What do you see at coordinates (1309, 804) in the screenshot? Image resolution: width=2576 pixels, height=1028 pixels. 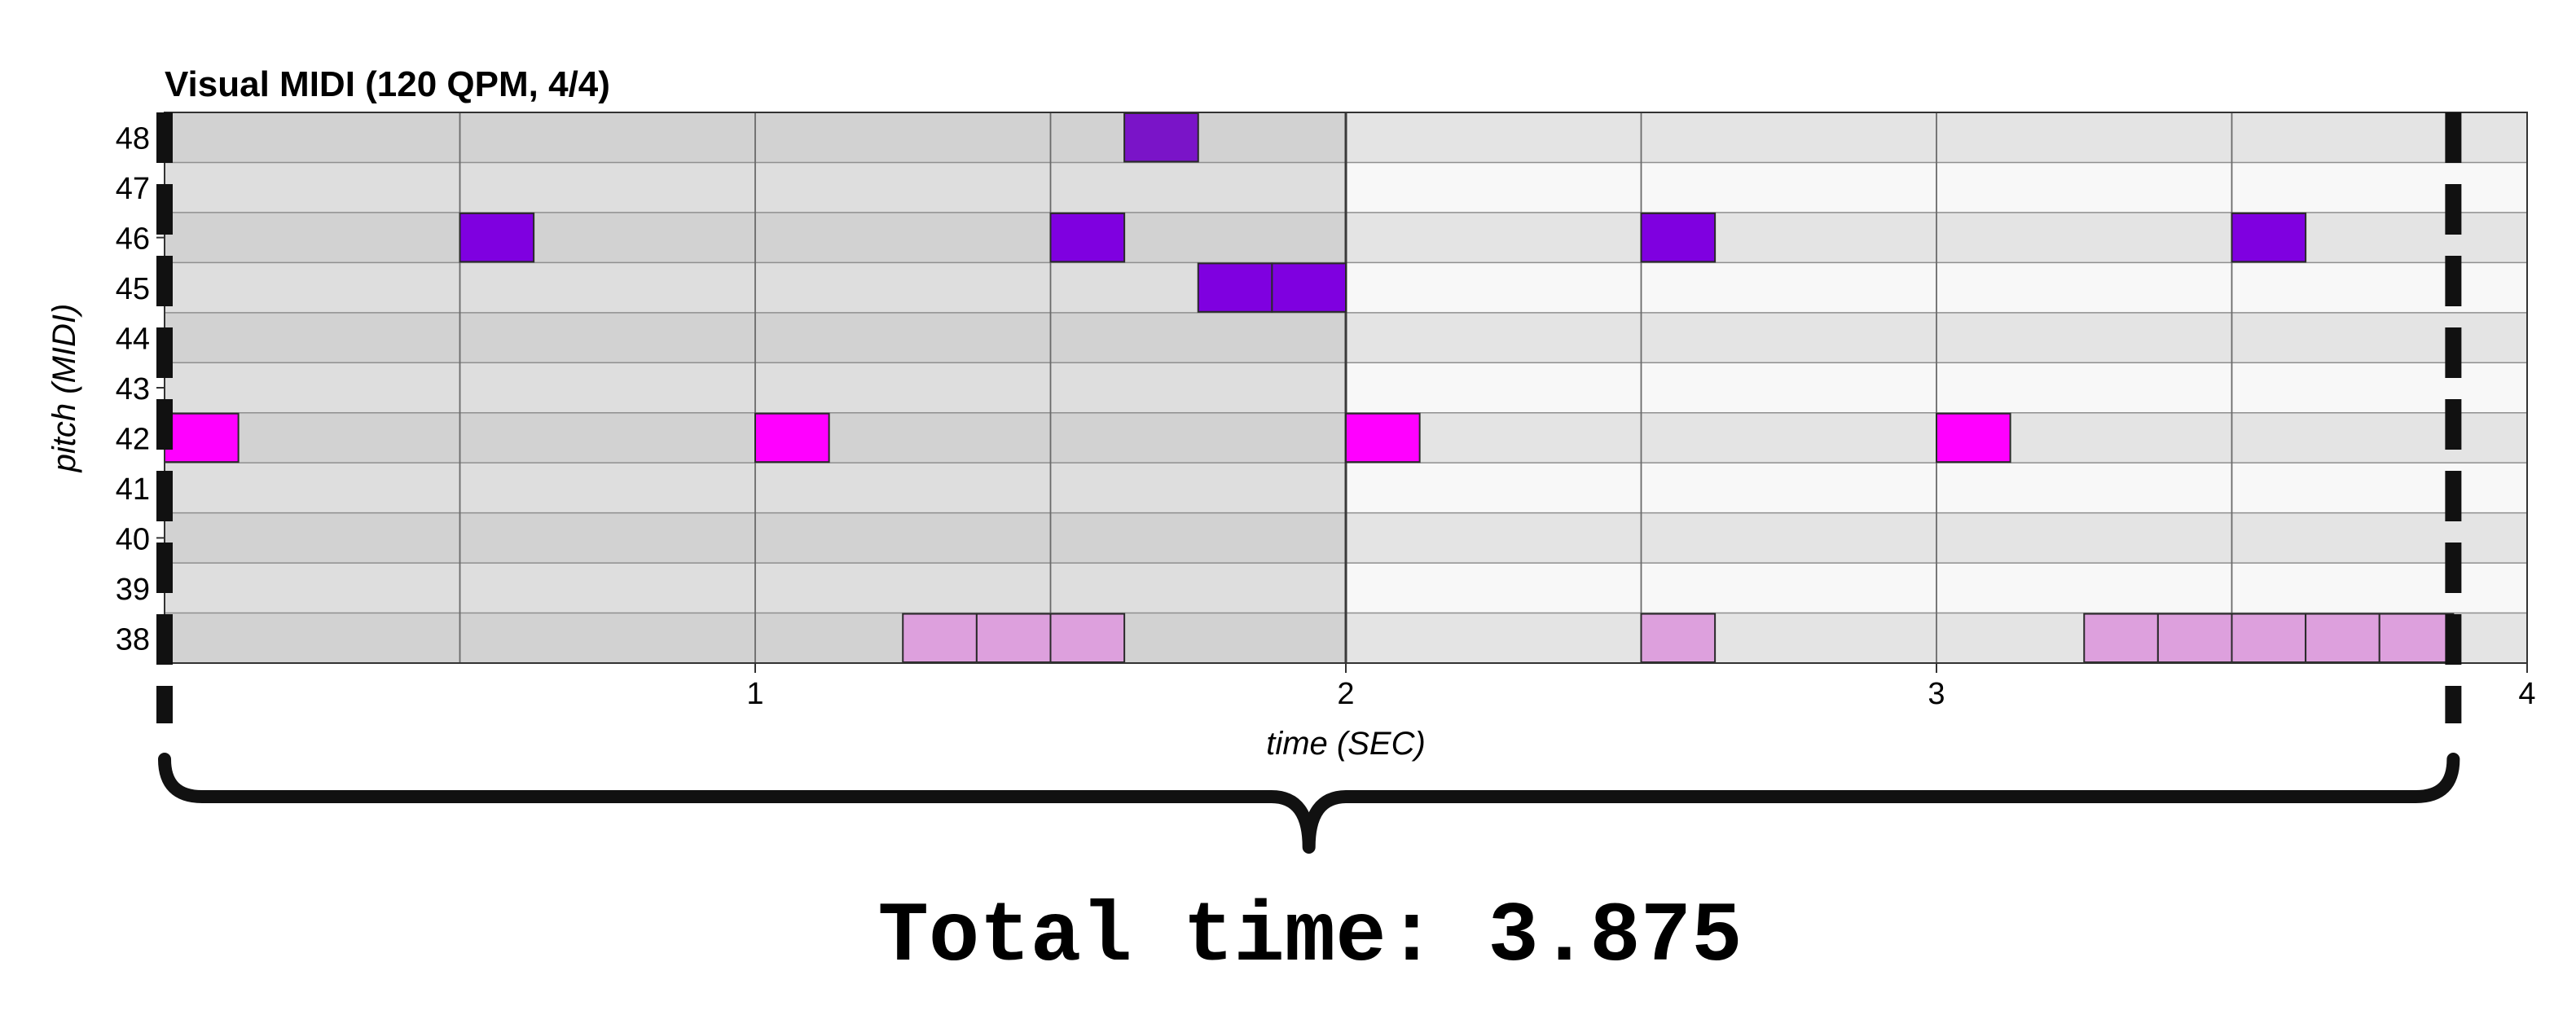 I see `total-time-brace` at bounding box center [1309, 804].